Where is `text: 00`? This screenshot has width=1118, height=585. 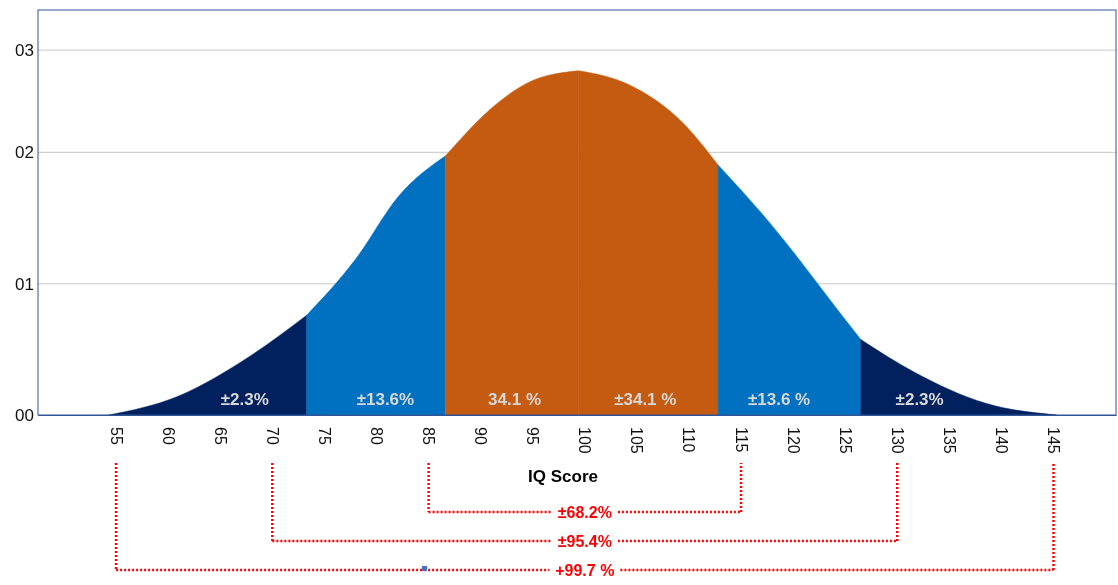
text: 00 is located at coordinates (24, 415).